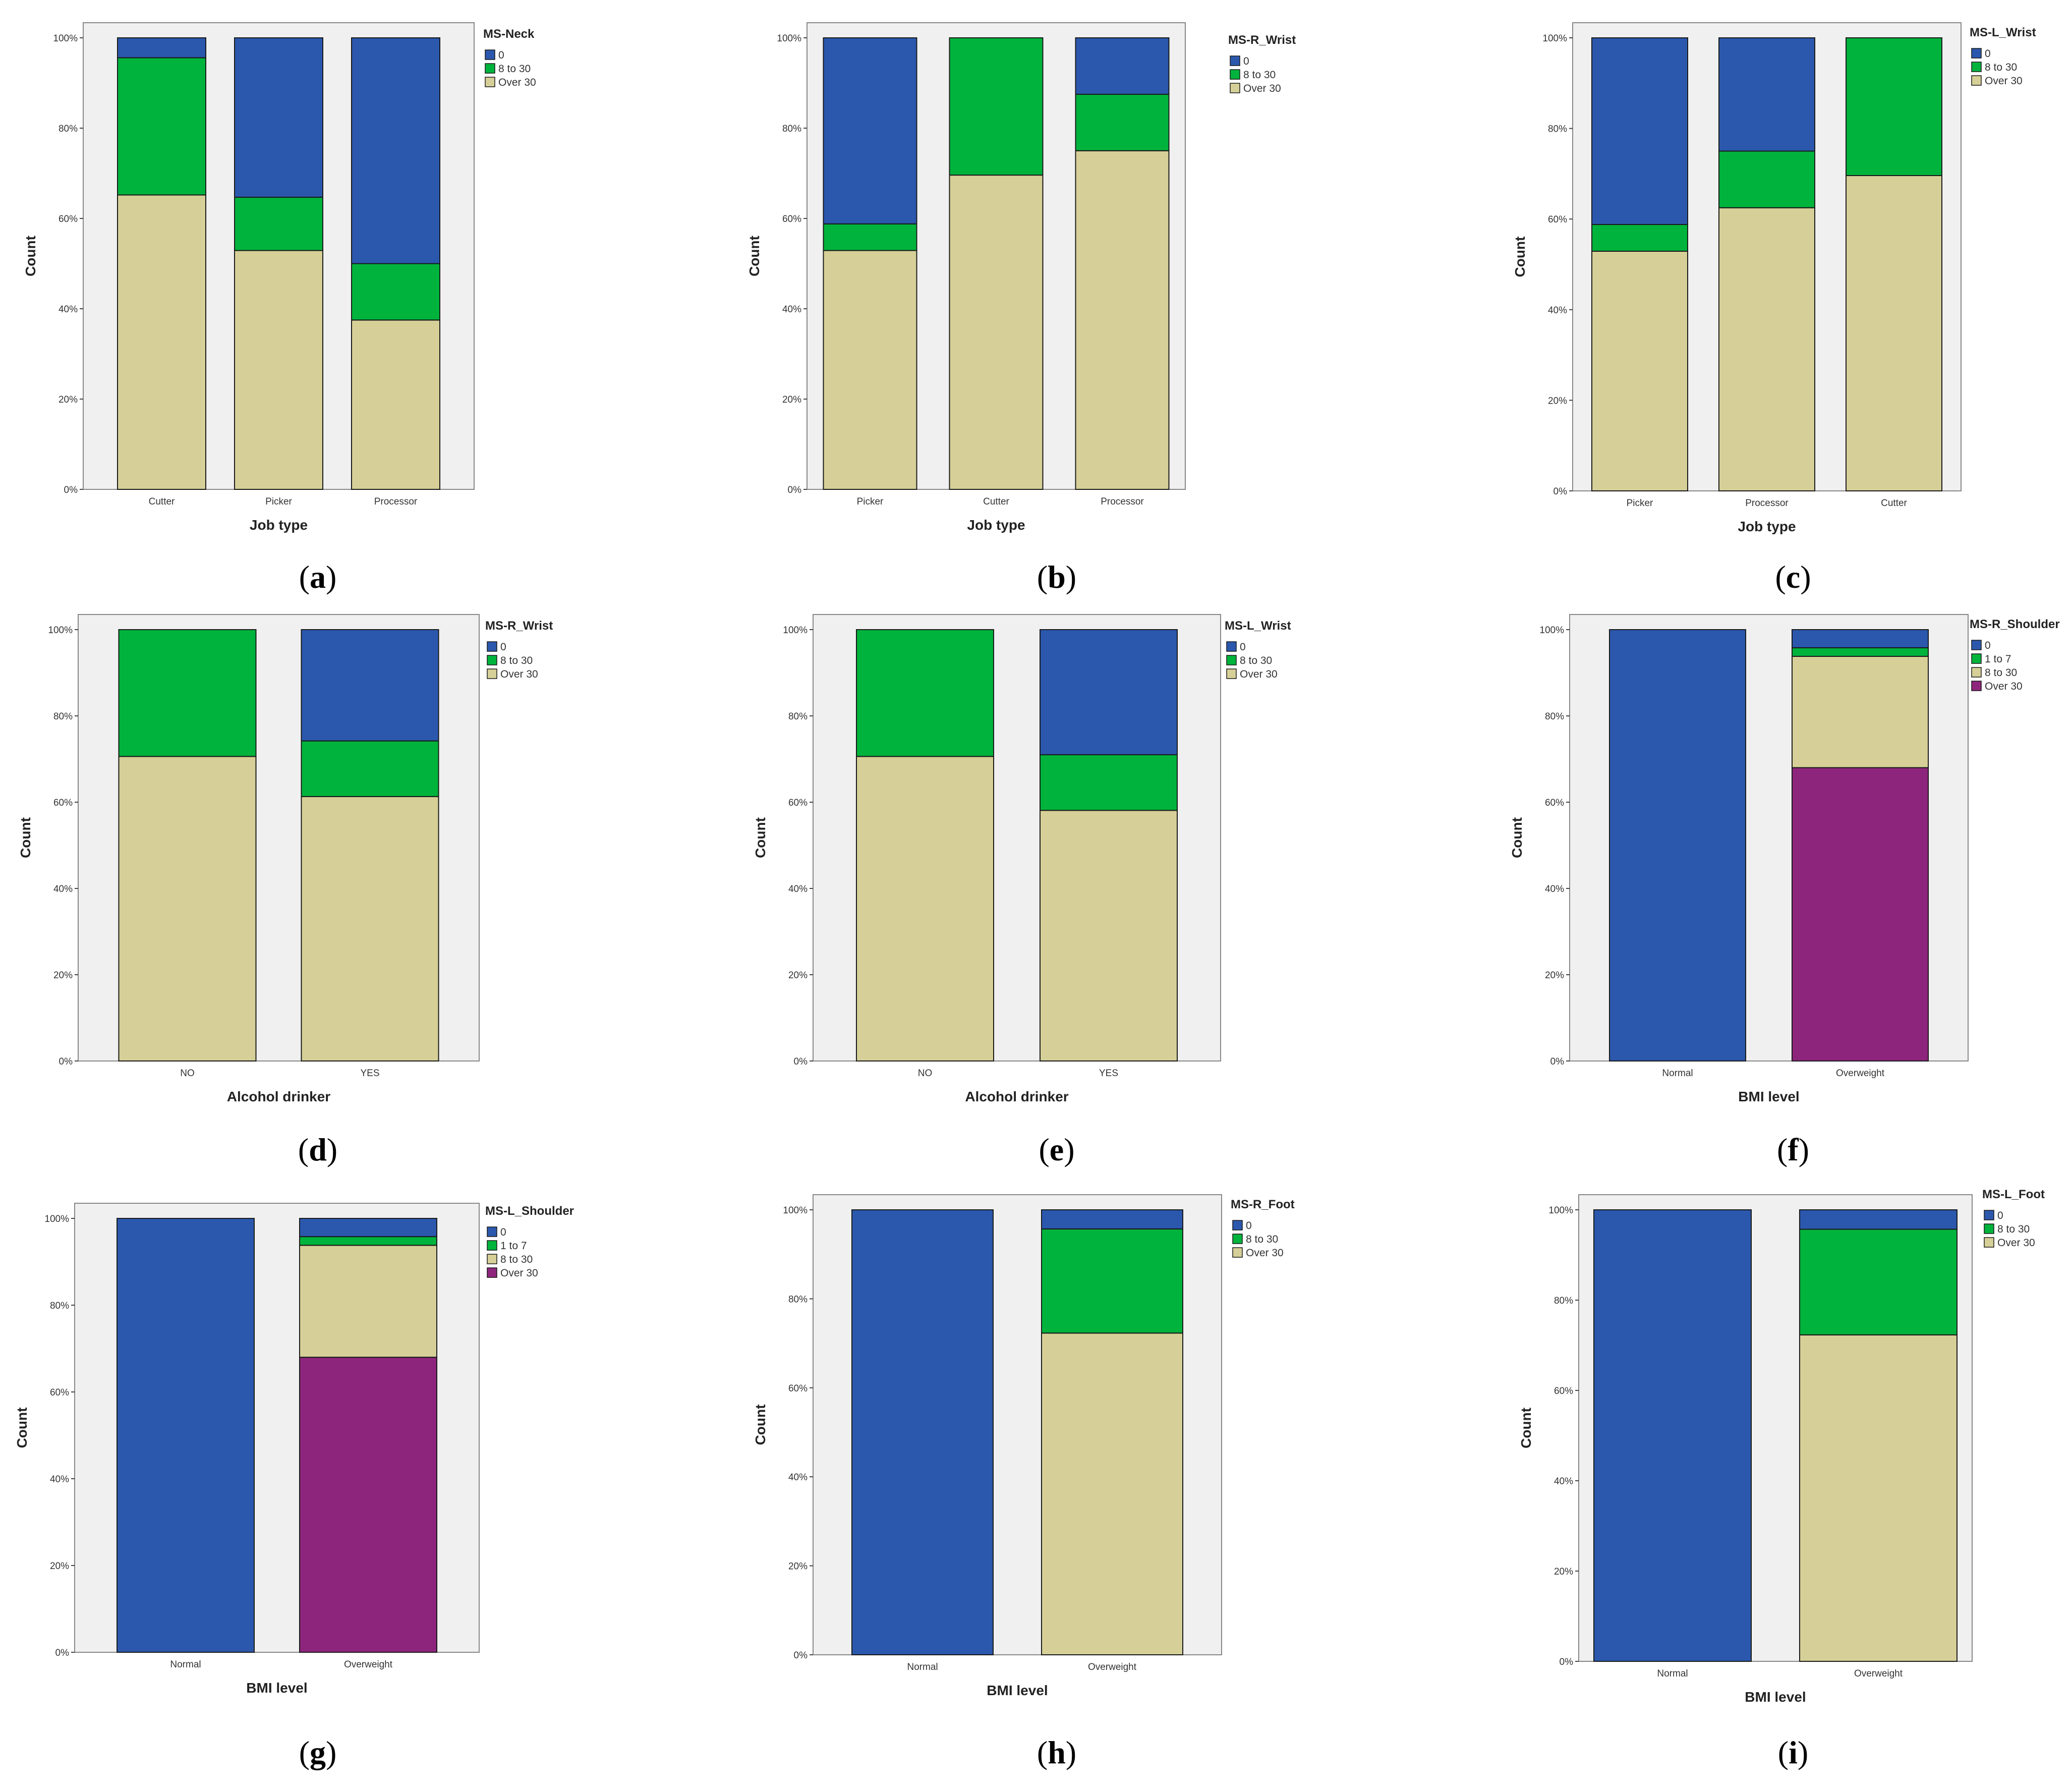 This screenshot has height=1789, width=2072. Describe the element at coordinates (1767, 503) in the screenshot. I see `x-tick-label: Processor` at that location.